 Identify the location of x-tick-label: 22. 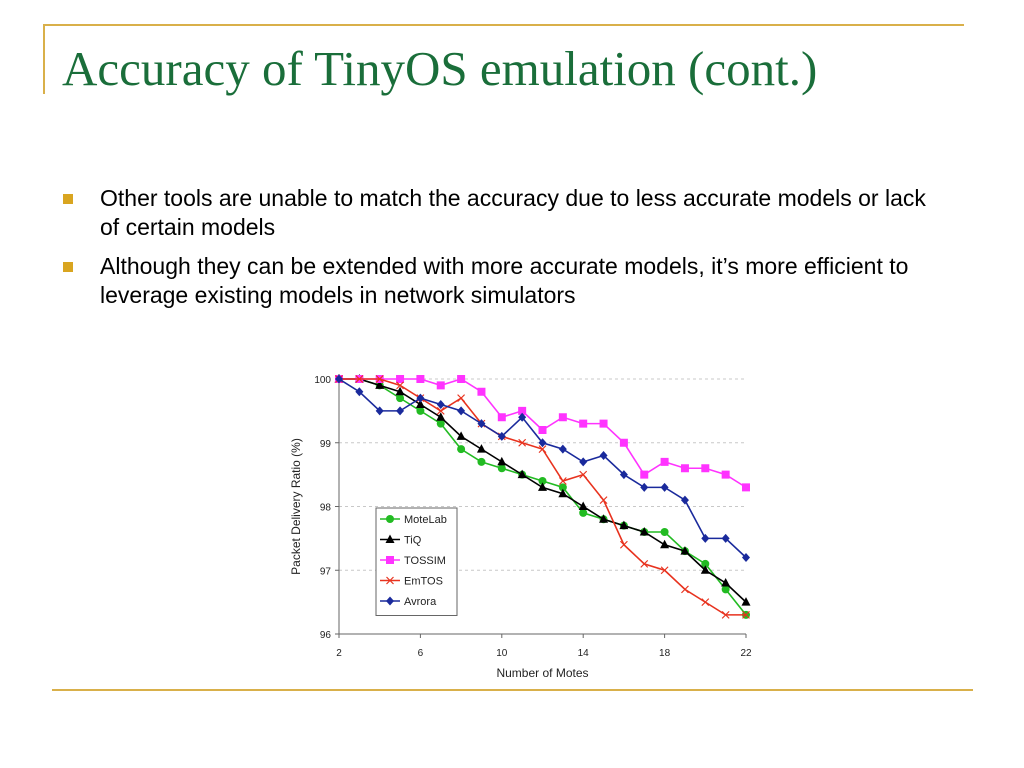
(746, 653).